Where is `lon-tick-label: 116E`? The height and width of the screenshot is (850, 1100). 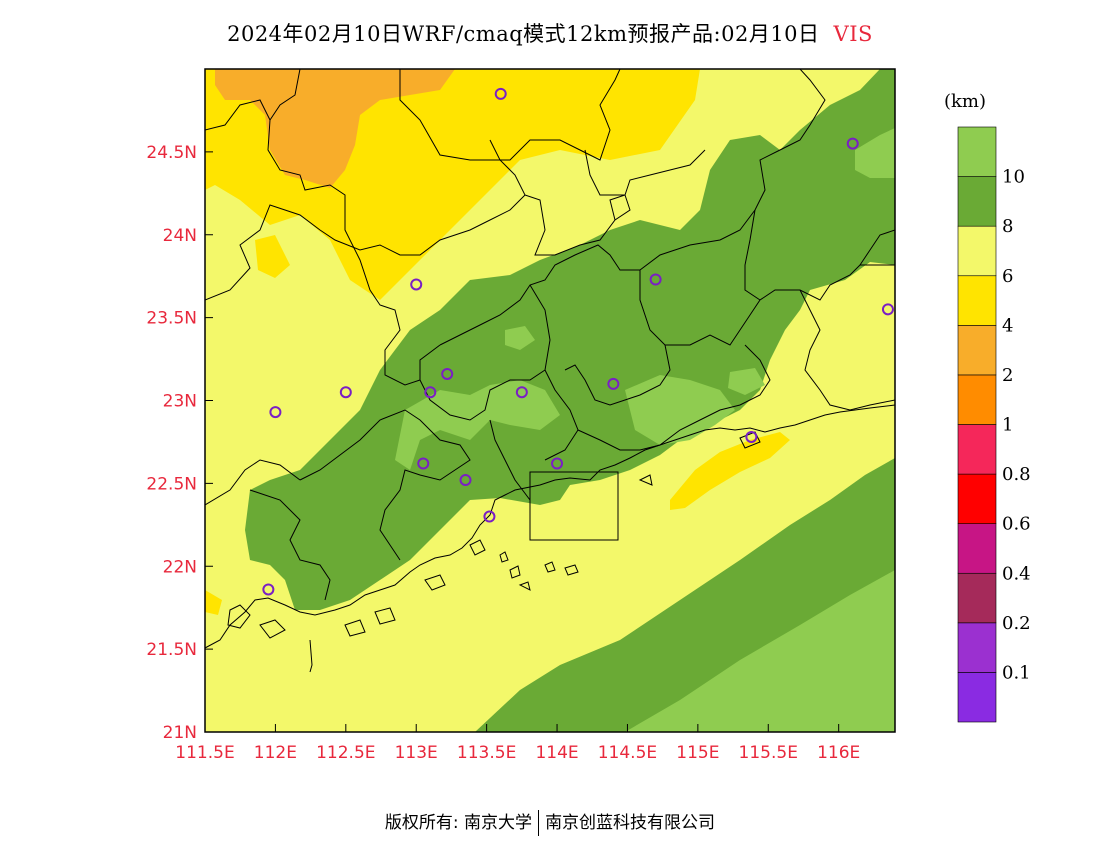 lon-tick-label: 116E is located at coordinates (838, 753).